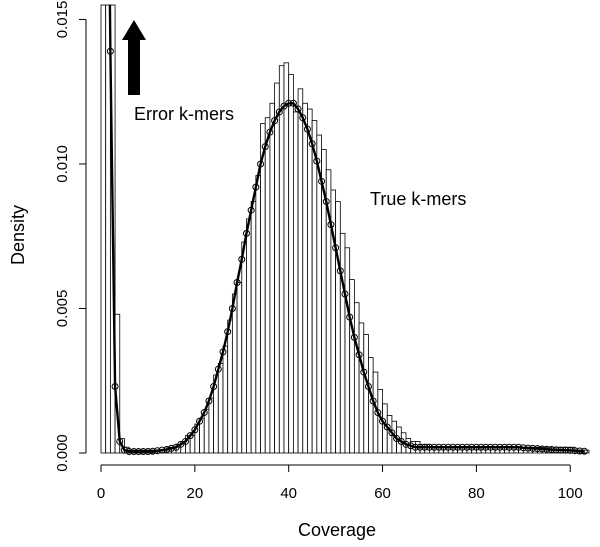 The width and height of the screenshot is (600, 547). What do you see at coordinates (62, 453) in the screenshot?
I see `y-tick-label: 0.000` at bounding box center [62, 453].